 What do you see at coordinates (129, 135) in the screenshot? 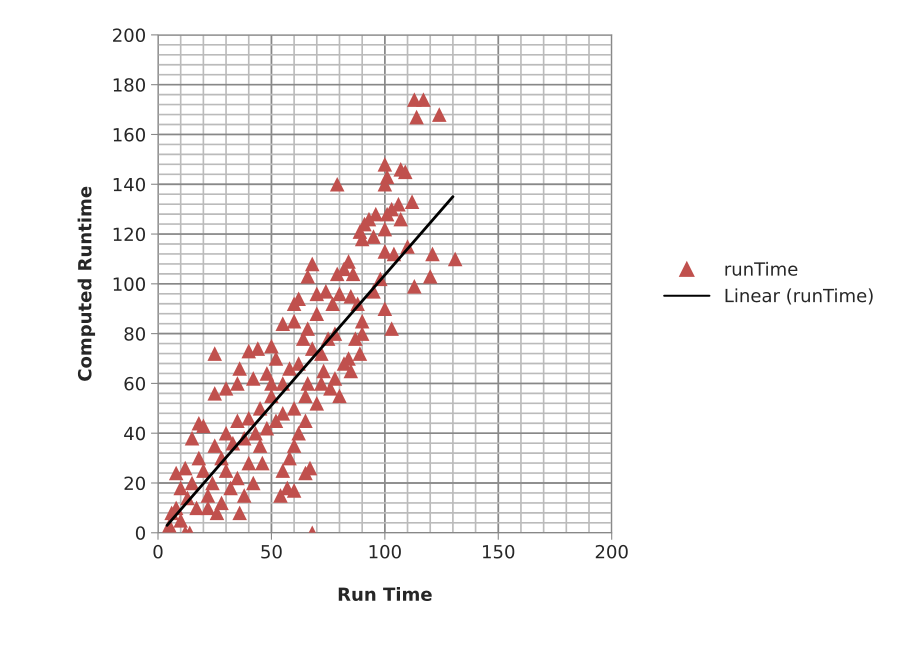
I see `y-tick-label: 160` at bounding box center [129, 135].